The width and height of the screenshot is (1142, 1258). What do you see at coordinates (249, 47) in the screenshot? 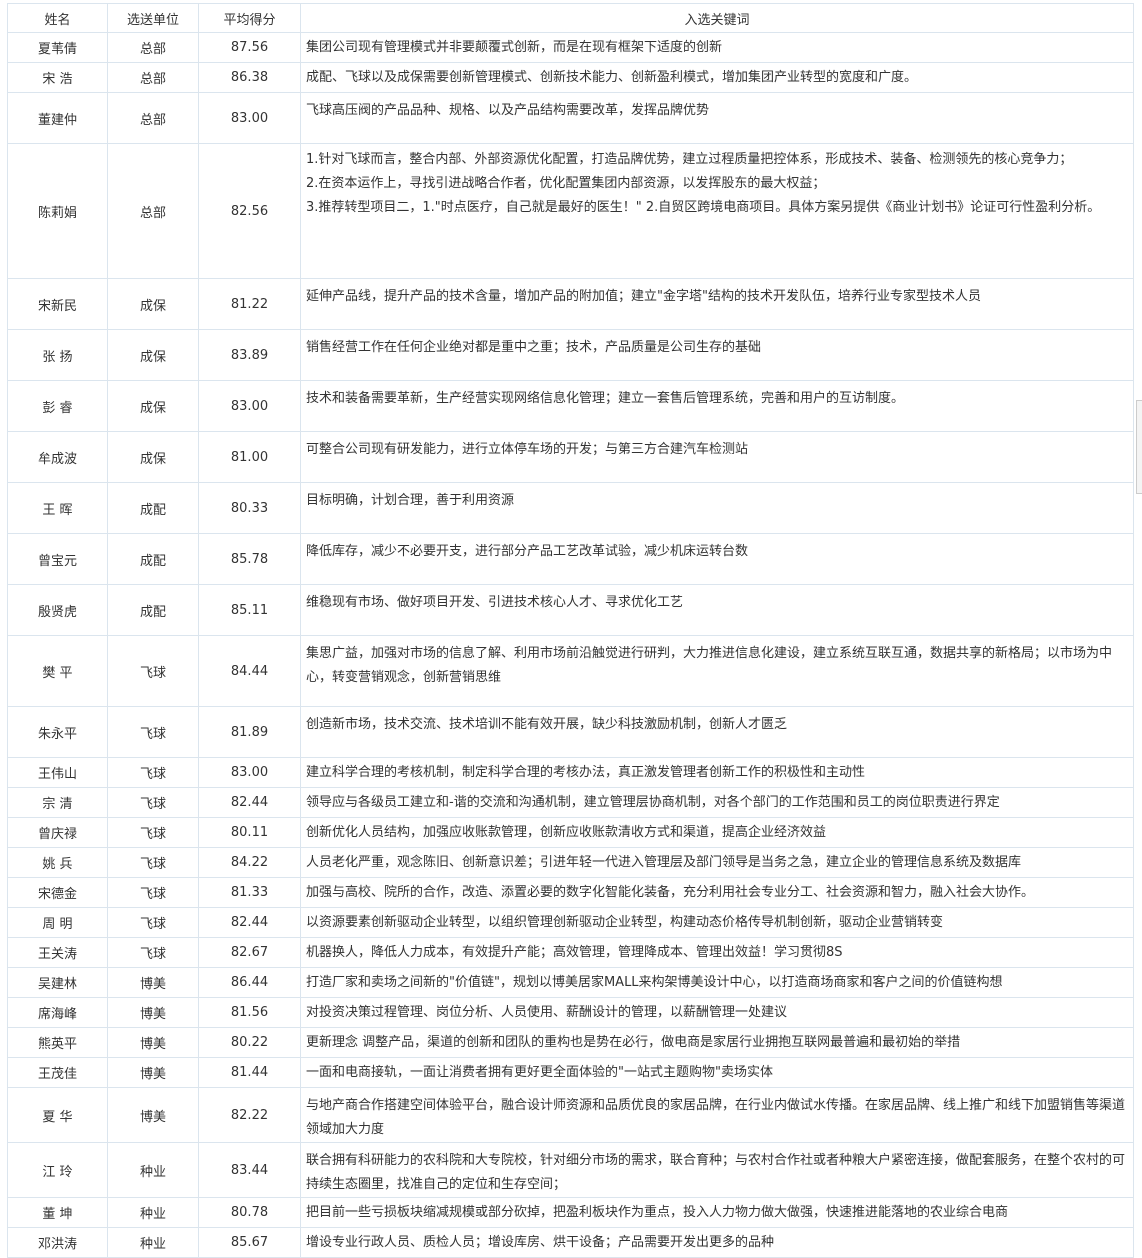
I see `score-cell: 87.56` at bounding box center [249, 47].